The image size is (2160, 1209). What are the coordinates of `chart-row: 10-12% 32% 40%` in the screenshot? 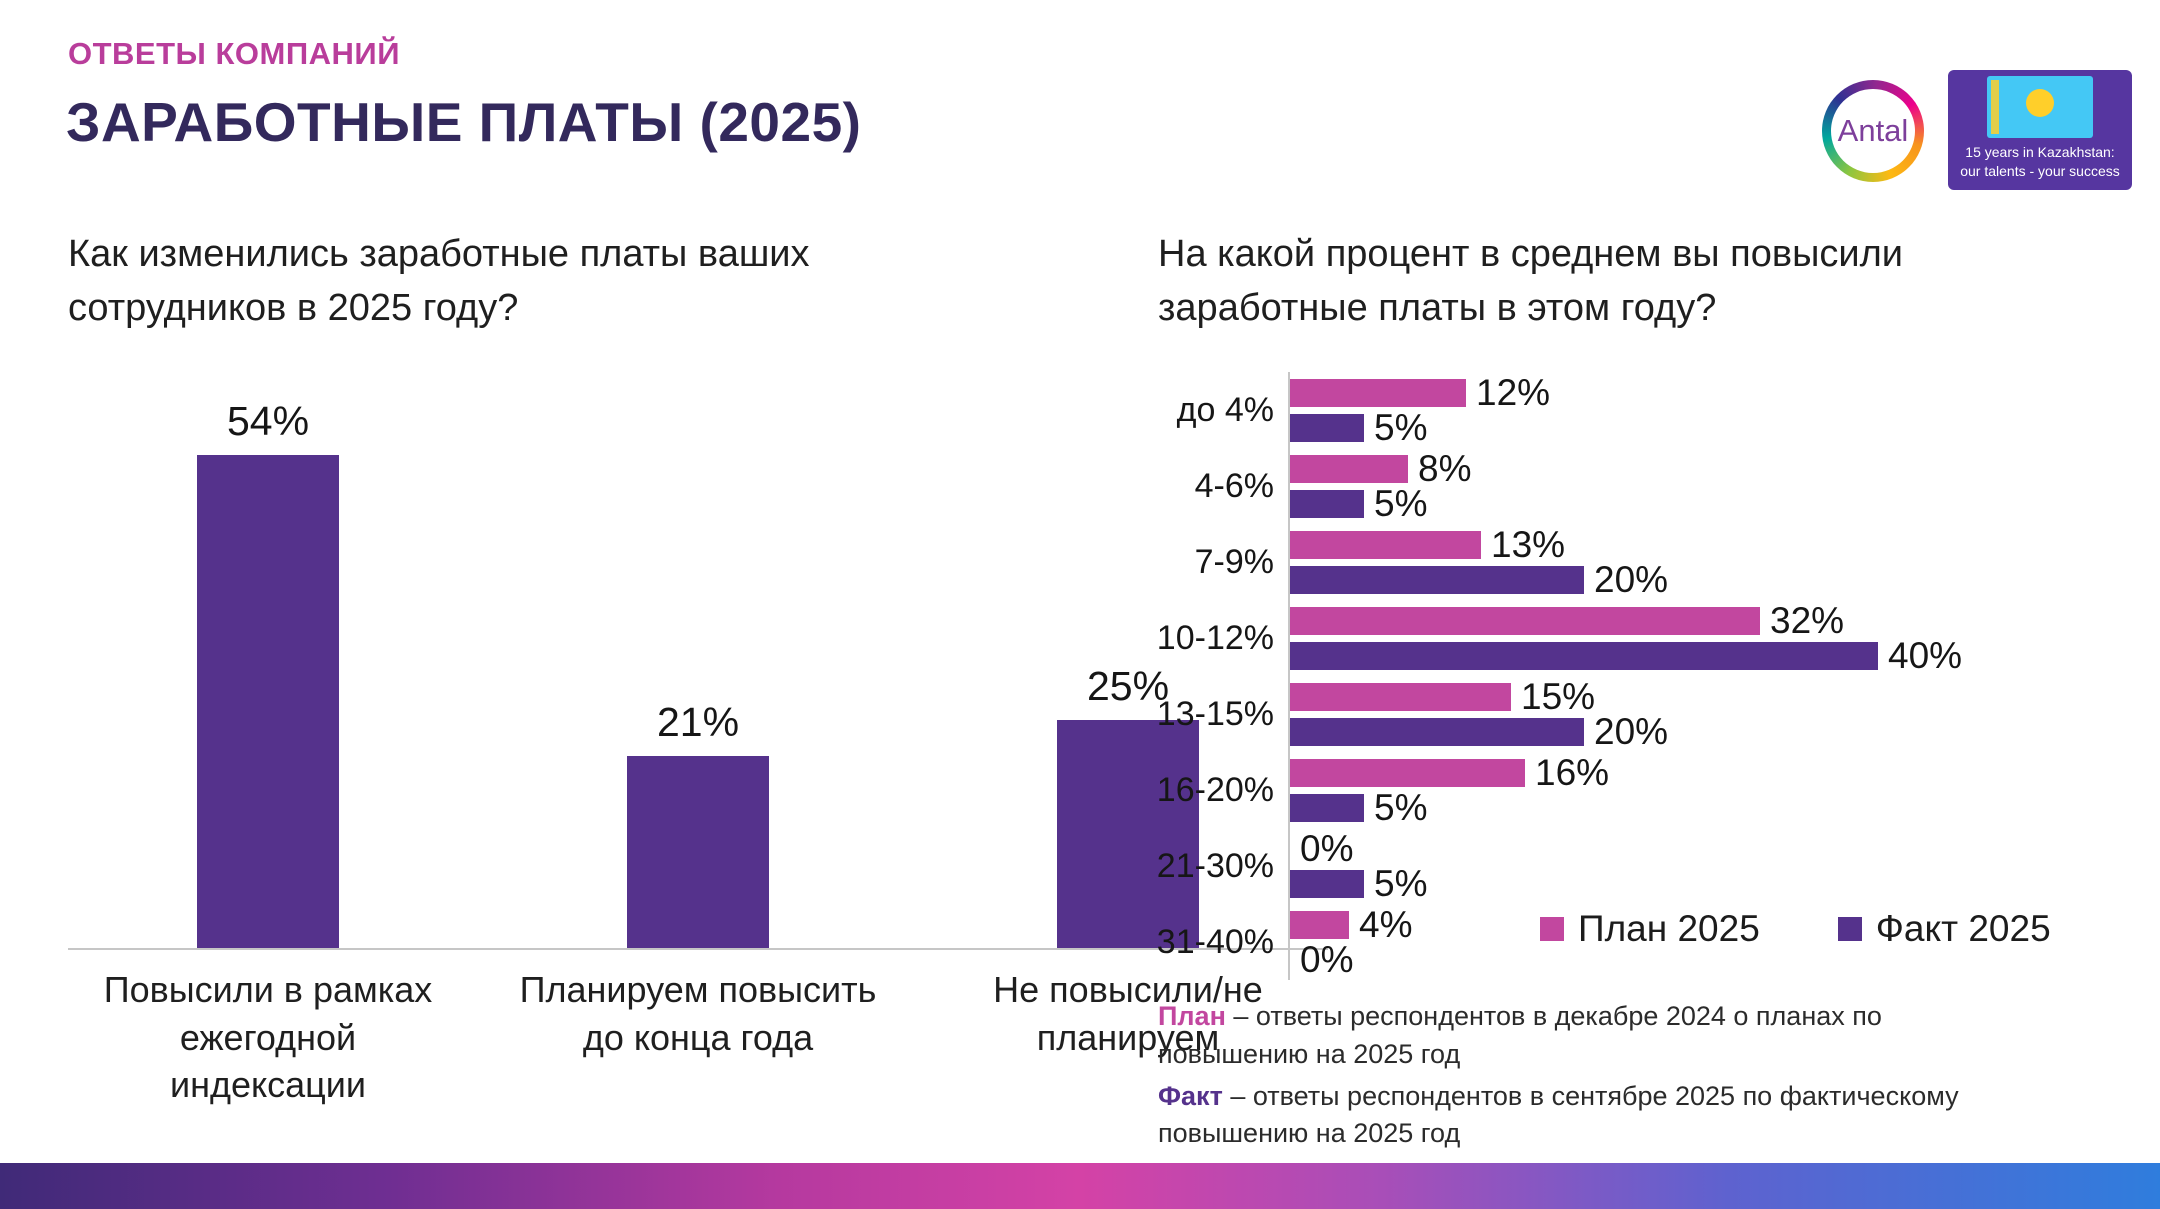 It's located at (1640, 638).